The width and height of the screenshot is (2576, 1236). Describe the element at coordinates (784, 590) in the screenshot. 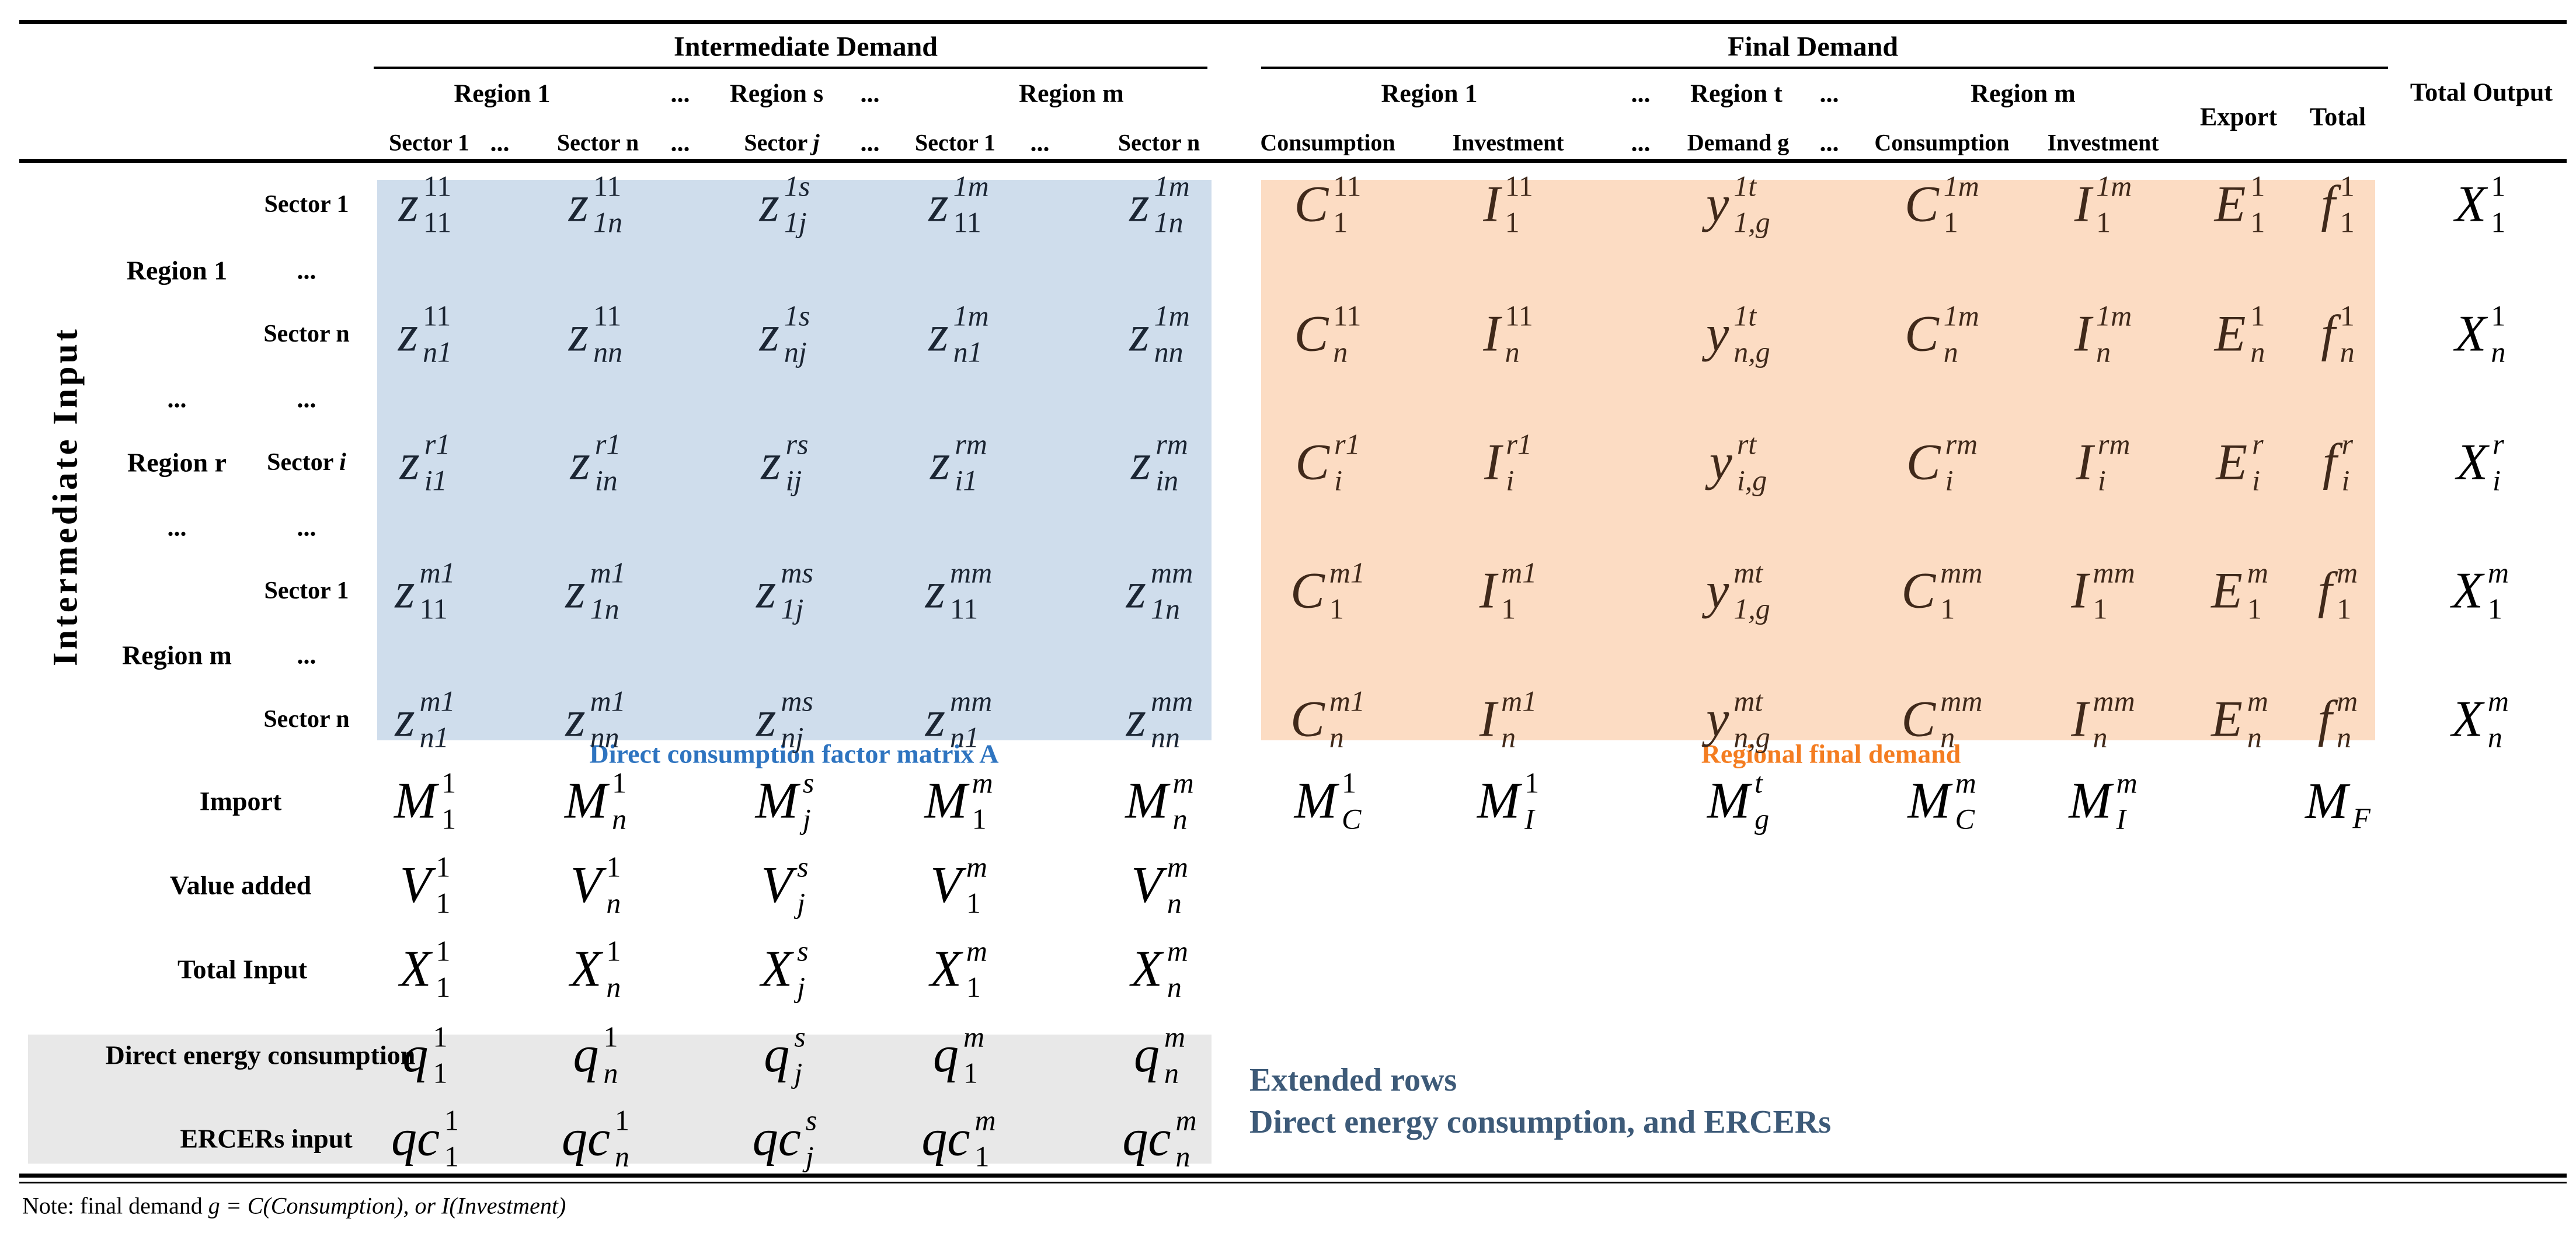

I see `math-cell: z ms 1j` at that location.